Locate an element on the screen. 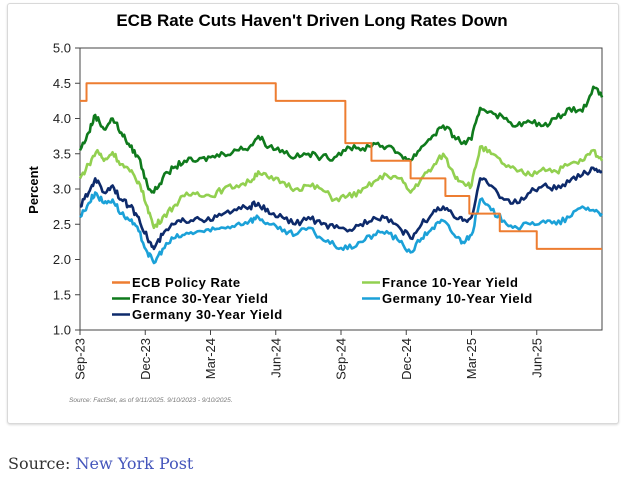 Image resolution: width=624 pixels, height=487 pixels. legend-label: ECB Policy Rate is located at coordinates (186, 282).